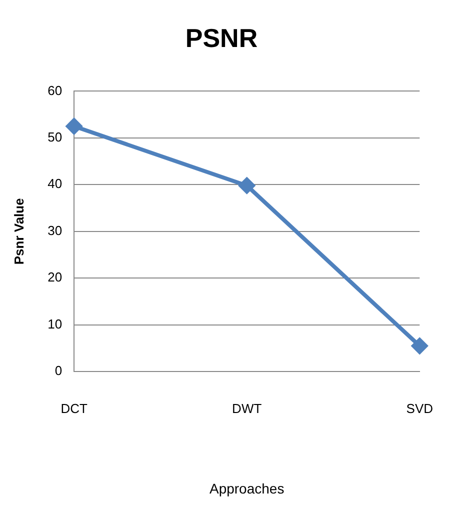 The width and height of the screenshot is (463, 506). Describe the element at coordinates (18, 231) in the screenshot. I see `y-axis-title: Psnr Value` at that location.